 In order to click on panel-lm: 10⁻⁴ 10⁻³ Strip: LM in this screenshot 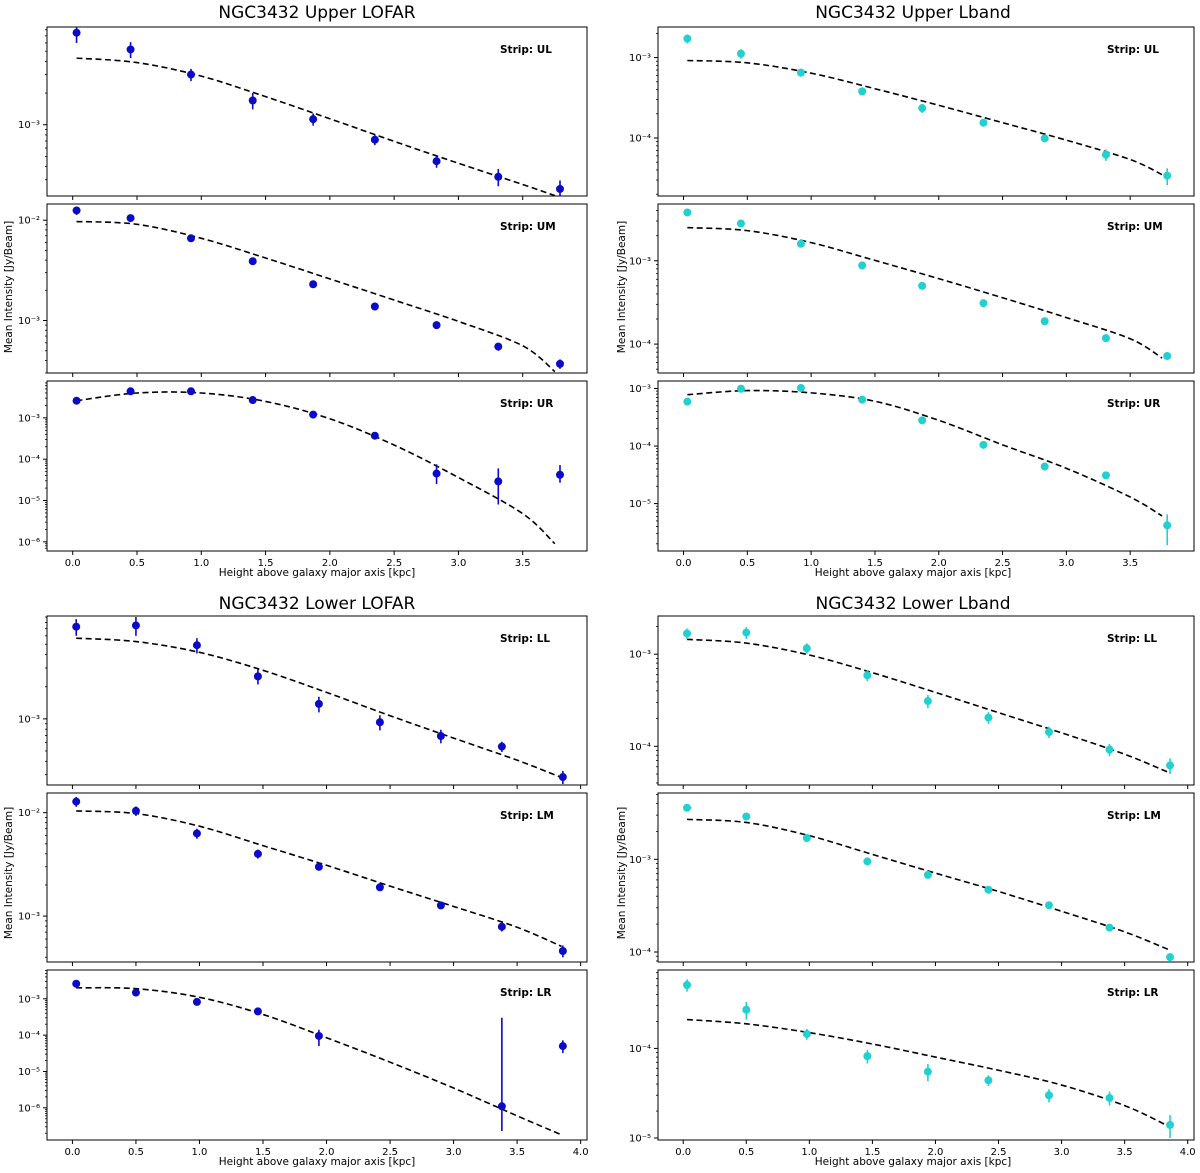, I will do `click(912, 879)`.